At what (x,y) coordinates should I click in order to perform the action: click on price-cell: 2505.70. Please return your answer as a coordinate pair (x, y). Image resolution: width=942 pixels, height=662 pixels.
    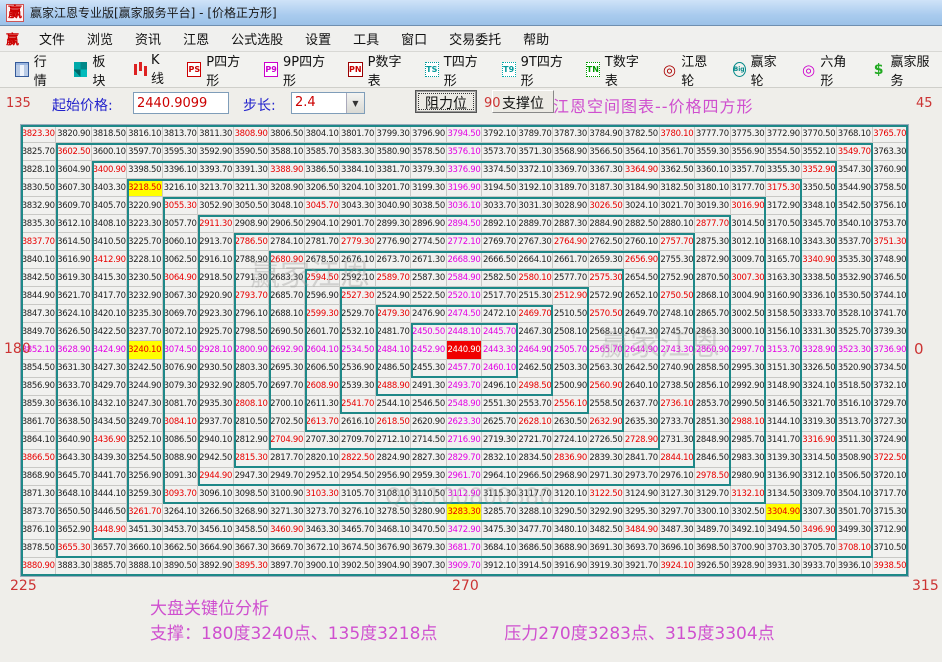
    Looking at the image, I should click on (571, 350).